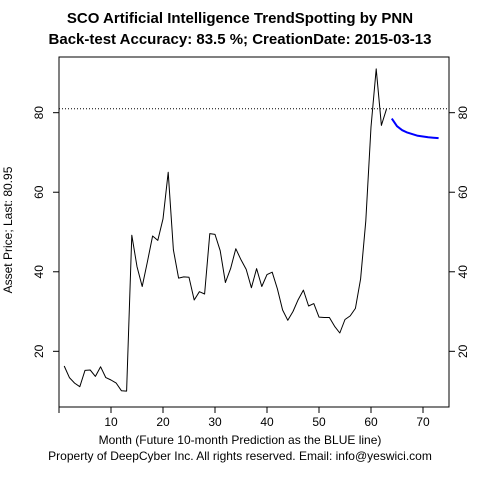 Image resolution: width=480 pixels, height=480 pixels. What do you see at coordinates (319, 422) in the screenshot?
I see `x-tick-label: 50` at bounding box center [319, 422].